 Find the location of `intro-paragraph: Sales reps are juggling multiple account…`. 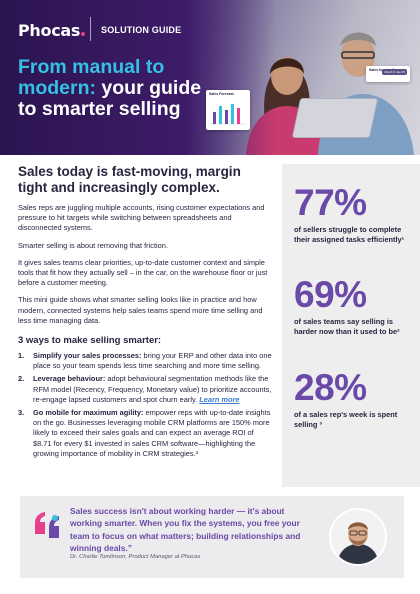

intro-paragraph: Sales reps are juggling multiple account… is located at coordinates (141, 218).